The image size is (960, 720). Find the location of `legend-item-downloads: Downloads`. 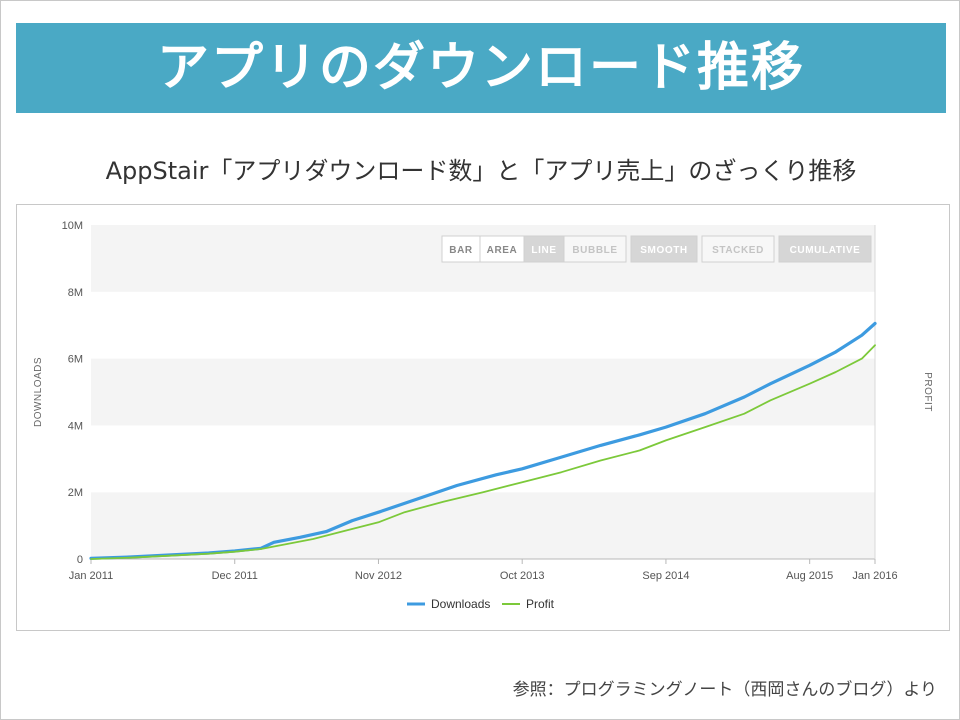

legend-item-downloads: Downloads is located at coordinates (448, 604).